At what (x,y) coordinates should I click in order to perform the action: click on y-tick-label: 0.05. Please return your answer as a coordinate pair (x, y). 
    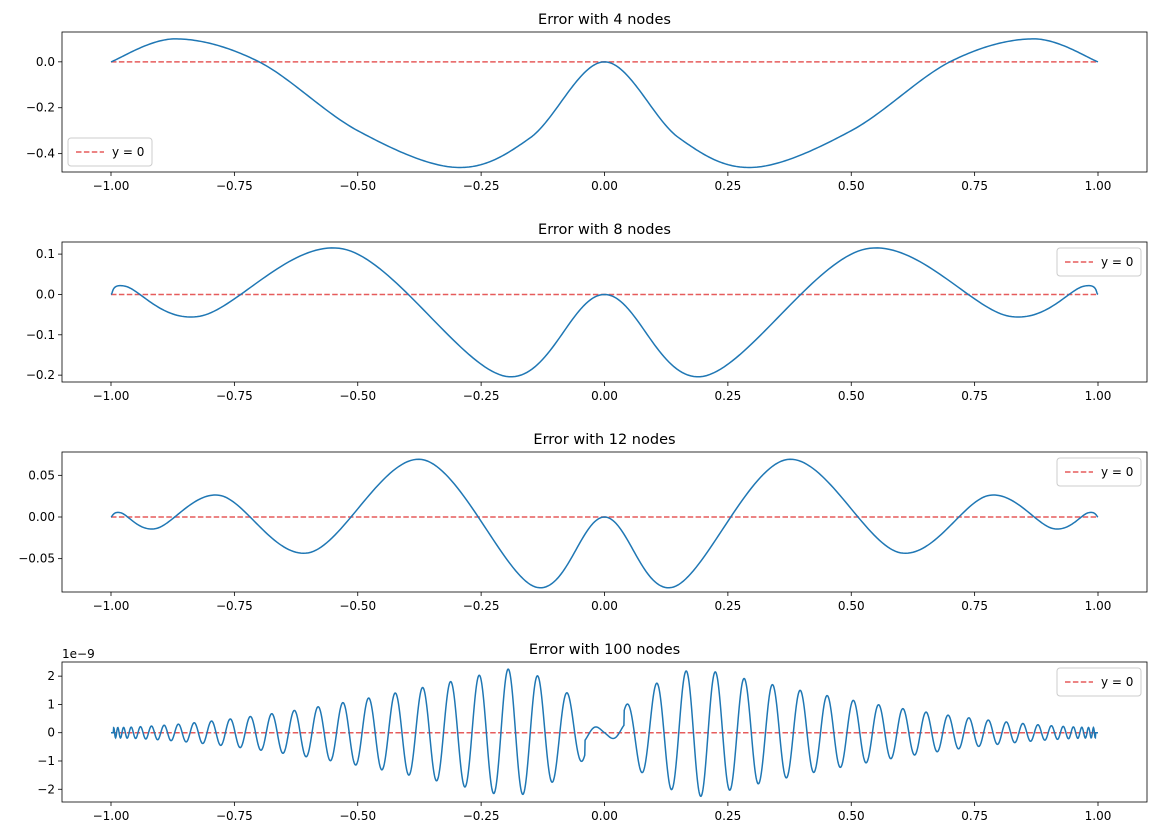
    Looking at the image, I should click on (41, 475).